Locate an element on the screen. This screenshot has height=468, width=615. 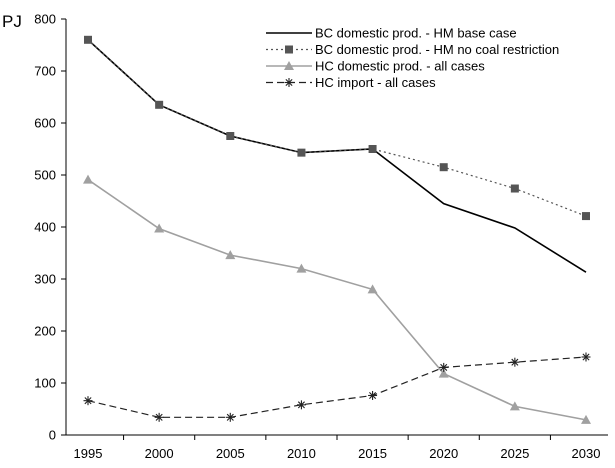
y-tick-label: 200 is located at coordinates (45, 331).